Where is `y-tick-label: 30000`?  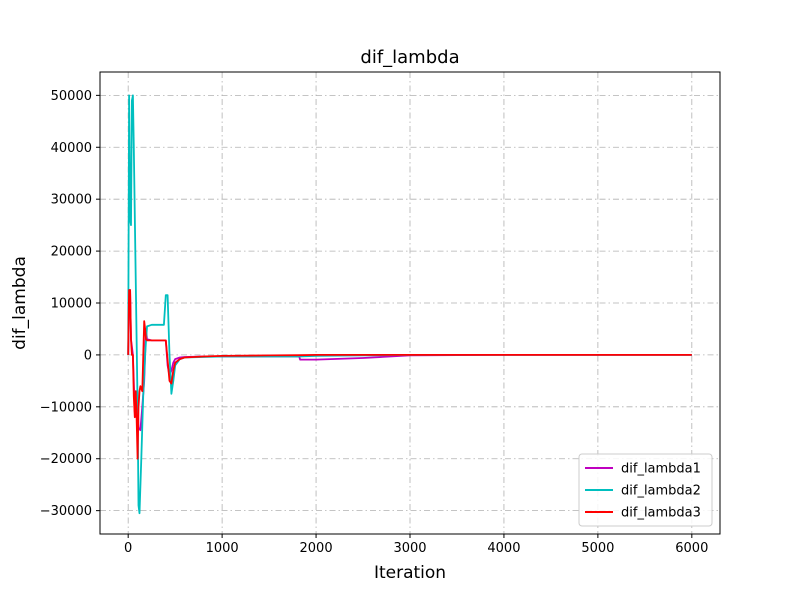 y-tick-label: 30000 is located at coordinates (71, 200).